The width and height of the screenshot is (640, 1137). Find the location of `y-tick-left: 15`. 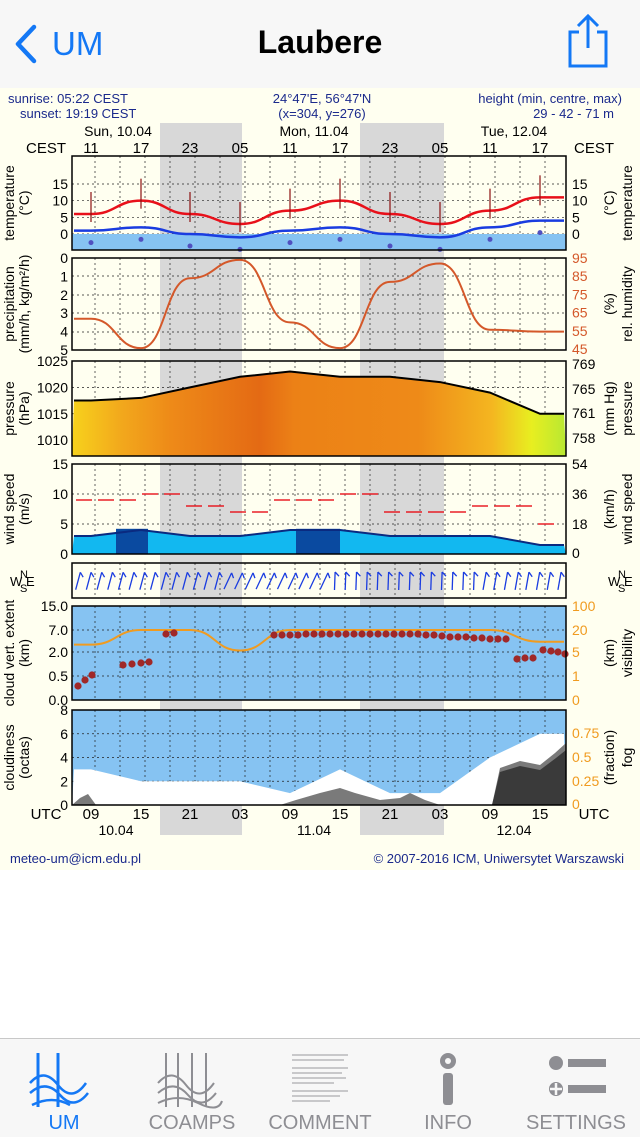

y-tick-left: 15 is located at coordinates (60, 464).